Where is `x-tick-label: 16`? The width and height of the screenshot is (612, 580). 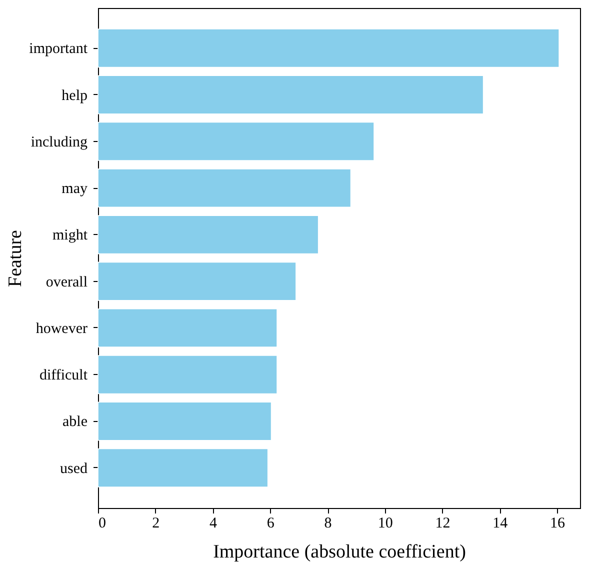
x-tick-label: 16 is located at coordinates (558, 524).